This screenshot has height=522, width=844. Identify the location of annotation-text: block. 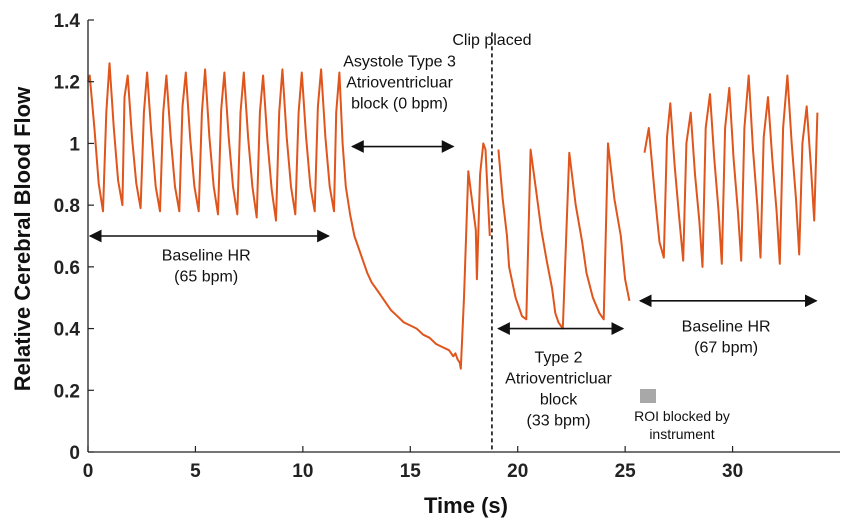
(559, 400).